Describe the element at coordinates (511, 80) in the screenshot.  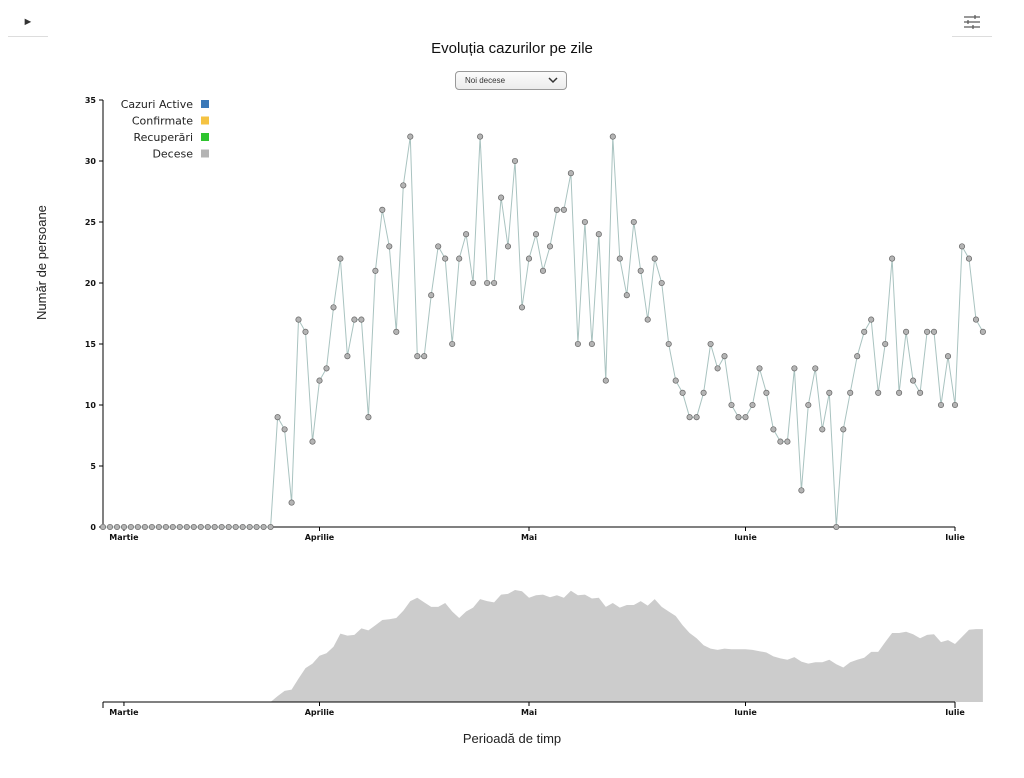
I see `metric-dropdown: Noi decese` at that location.